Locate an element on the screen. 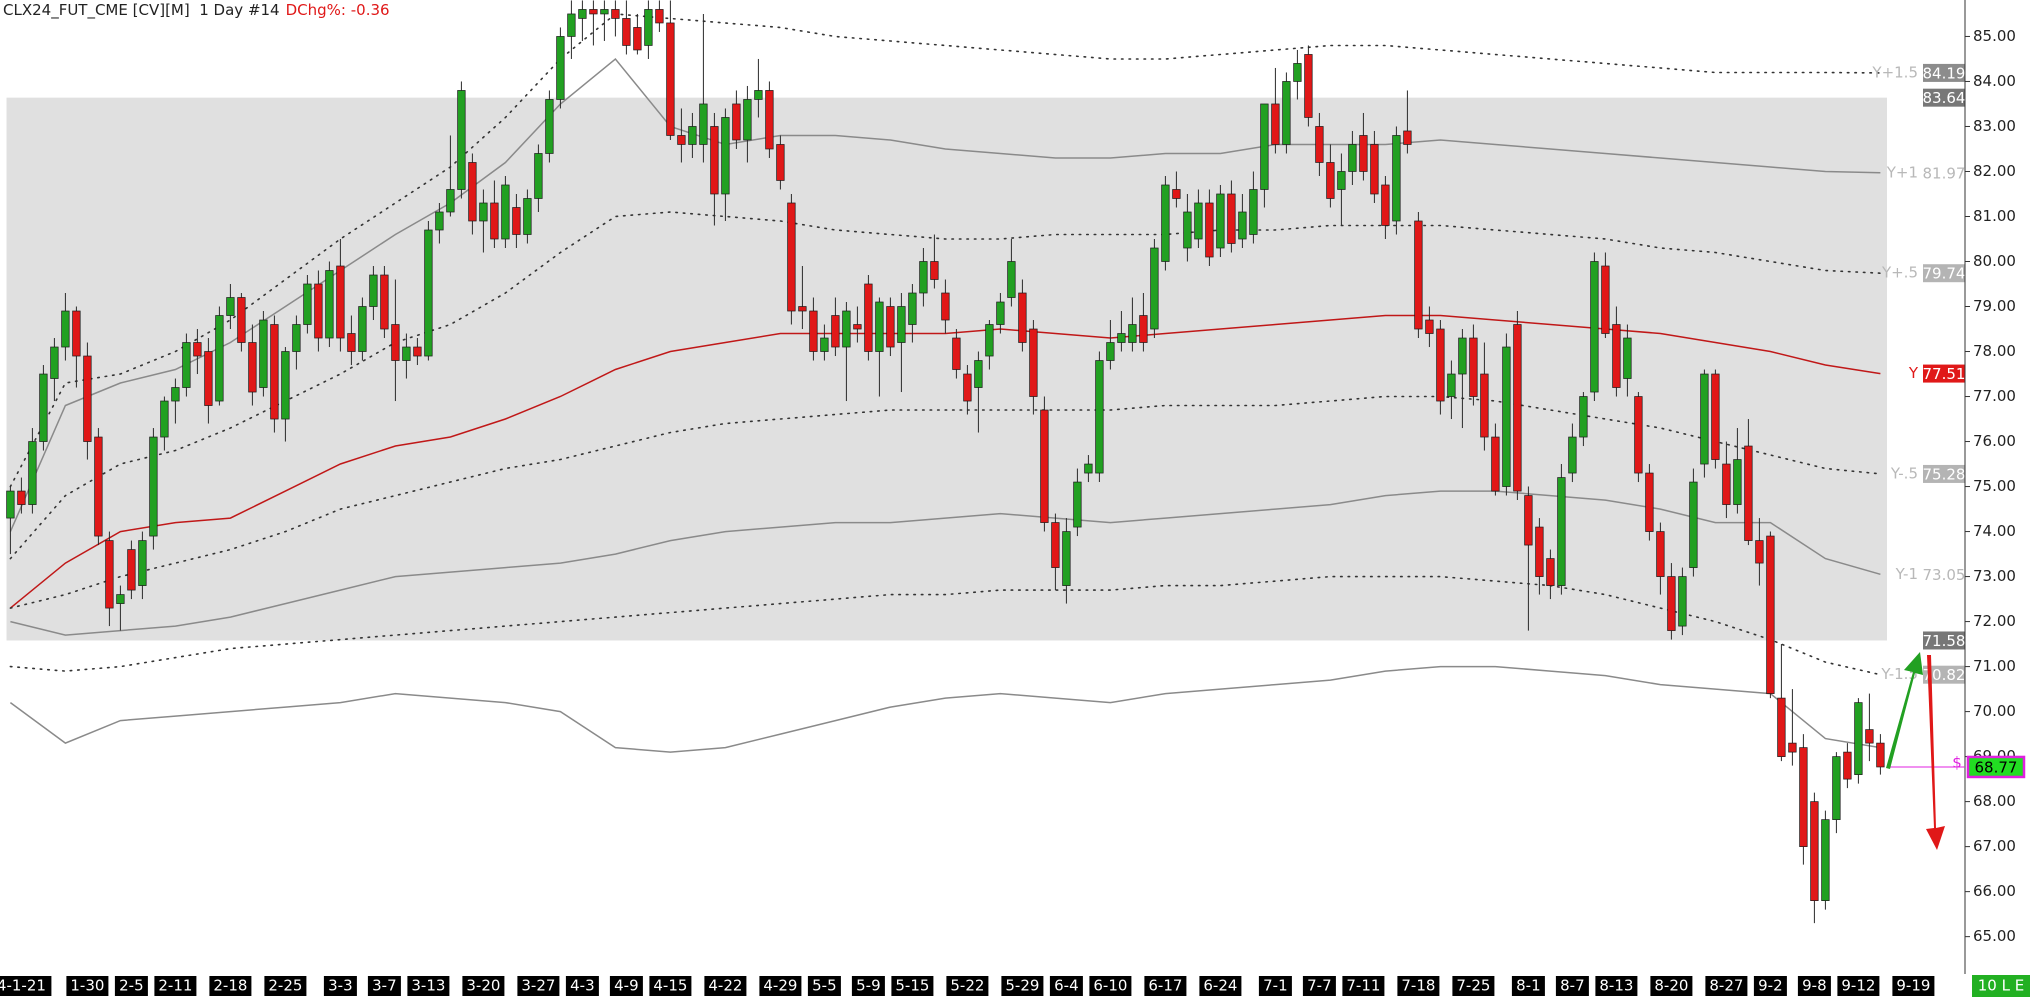 This screenshot has height=997, width=2030. y-tick-label: 81.00 is located at coordinates (1994, 216).